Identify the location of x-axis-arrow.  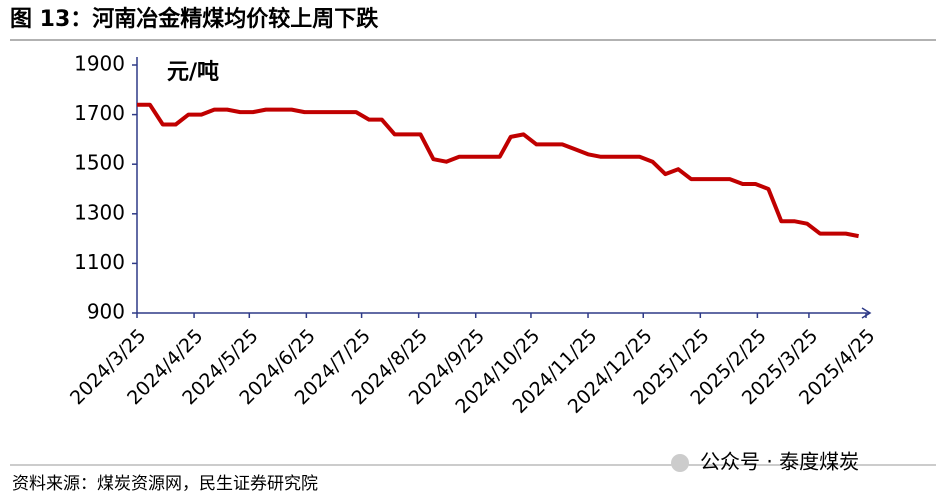
(866, 313).